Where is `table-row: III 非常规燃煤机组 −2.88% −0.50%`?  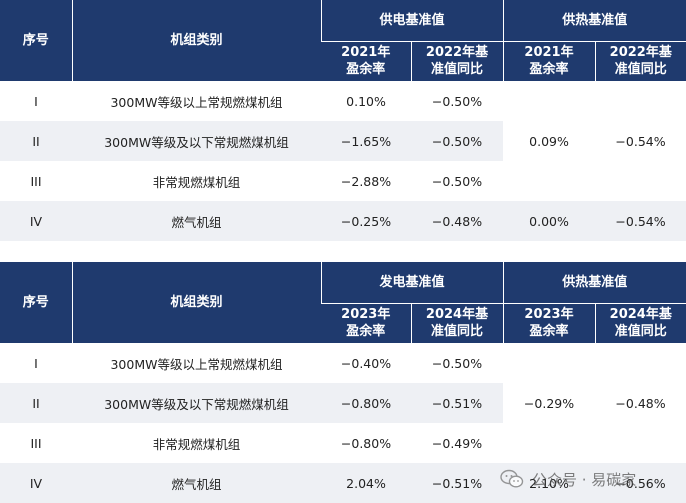
table-row: III 非常规燃煤机组 −2.88% −0.50% is located at coordinates (343, 181).